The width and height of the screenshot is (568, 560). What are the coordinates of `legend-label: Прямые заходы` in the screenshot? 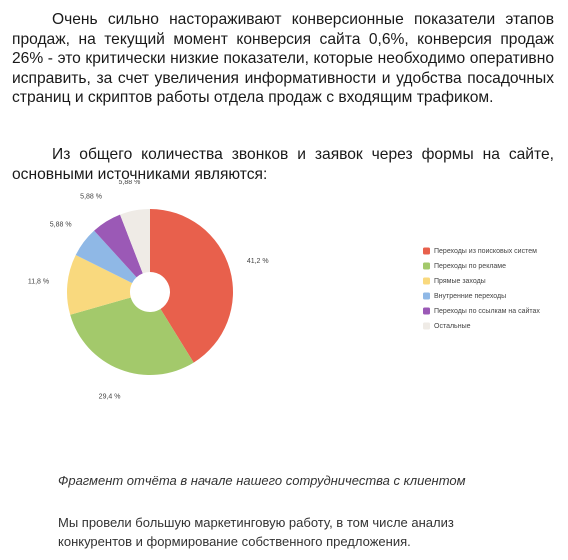 It's located at (460, 281).